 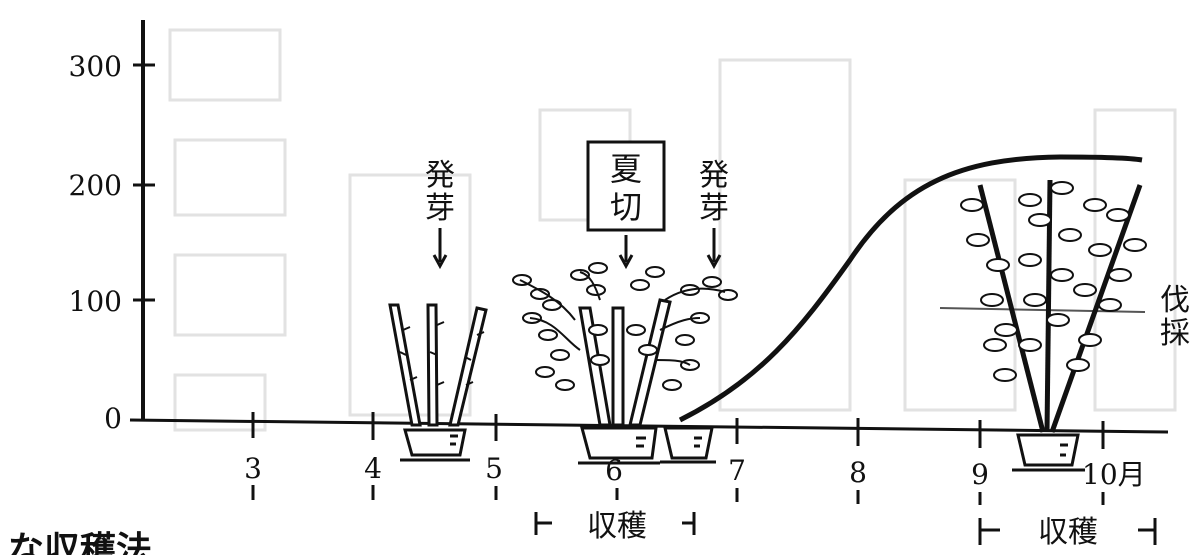 I want to click on sprout-label-1b: 芽, so click(x=440, y=208).